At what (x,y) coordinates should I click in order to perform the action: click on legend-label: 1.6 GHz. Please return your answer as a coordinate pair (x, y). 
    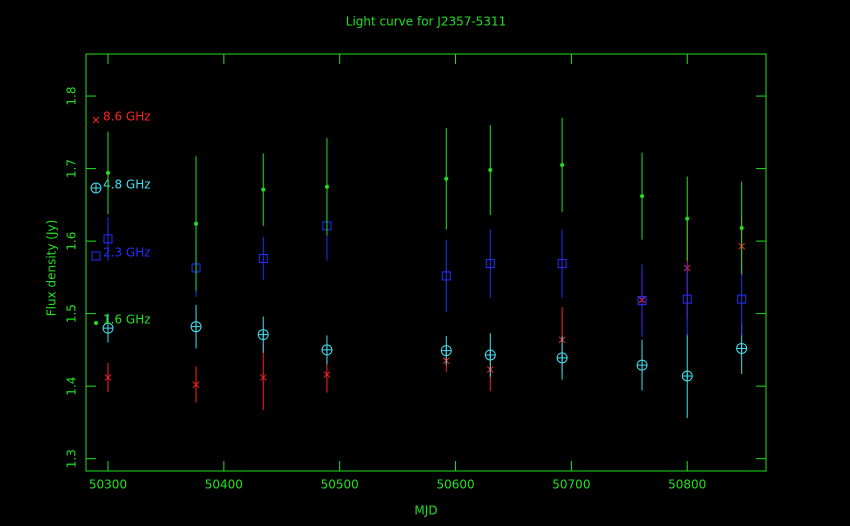
    Looking at the image, I should click on (127, 320).